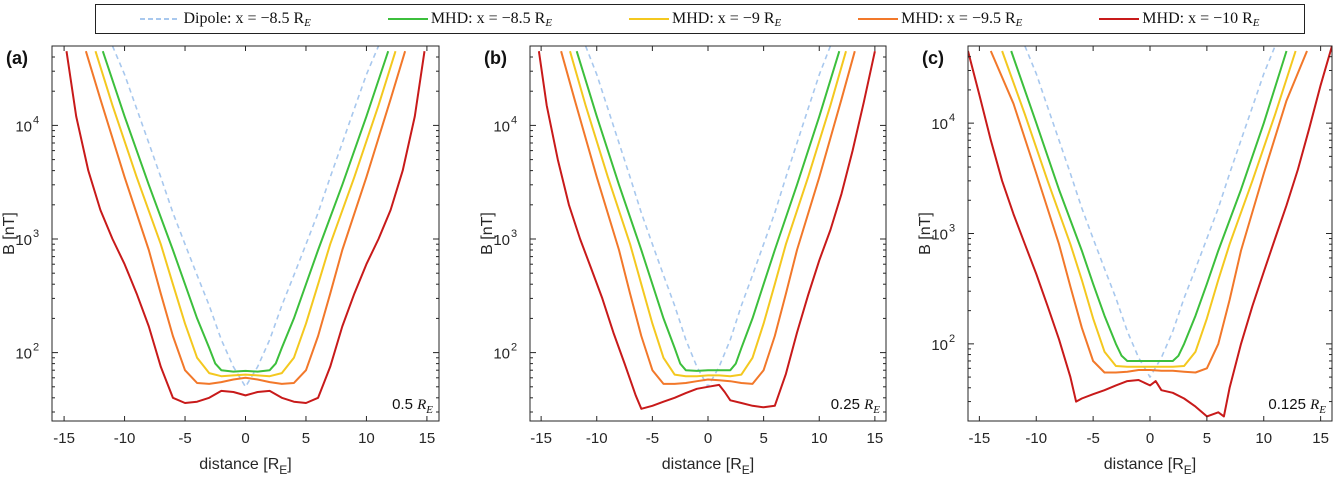 The height and width of the screenshot is (488, 1339). I want to click on legend-item: MHD: x = −10 RE, so click(1179, 19).